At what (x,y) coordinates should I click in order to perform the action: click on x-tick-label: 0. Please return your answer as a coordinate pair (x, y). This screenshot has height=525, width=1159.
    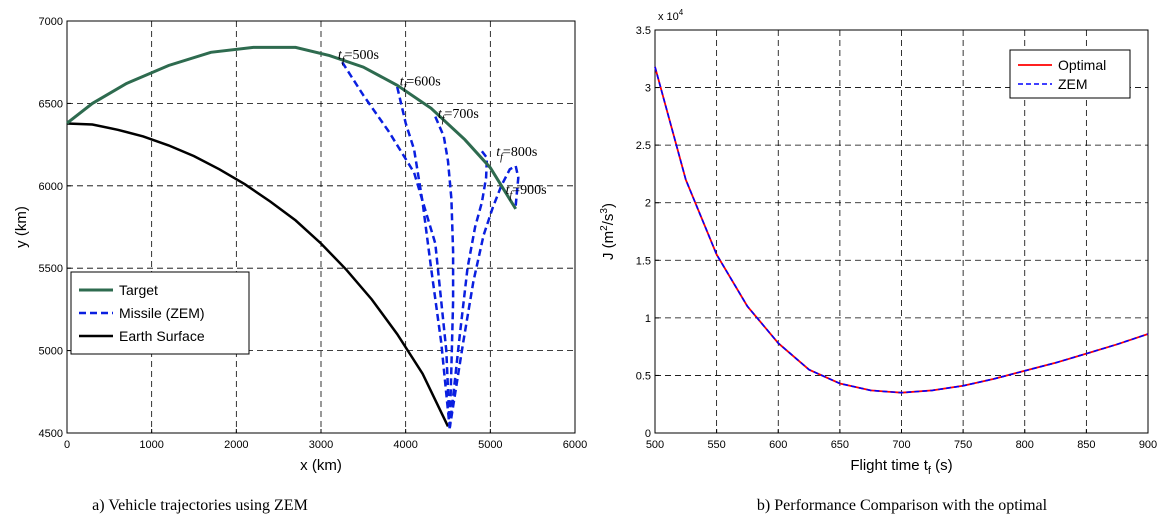
    Looking at the image, I should click on (67, 445).